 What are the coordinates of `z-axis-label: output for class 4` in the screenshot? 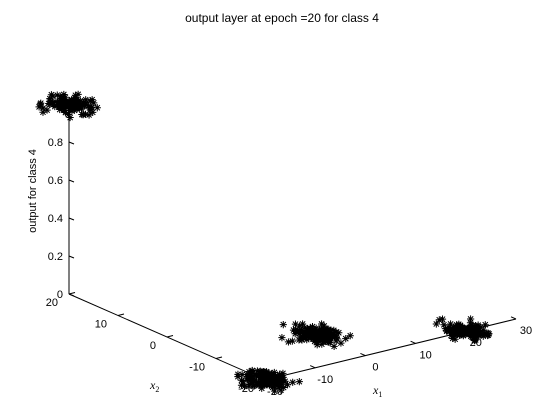 It's located at (33, 191).